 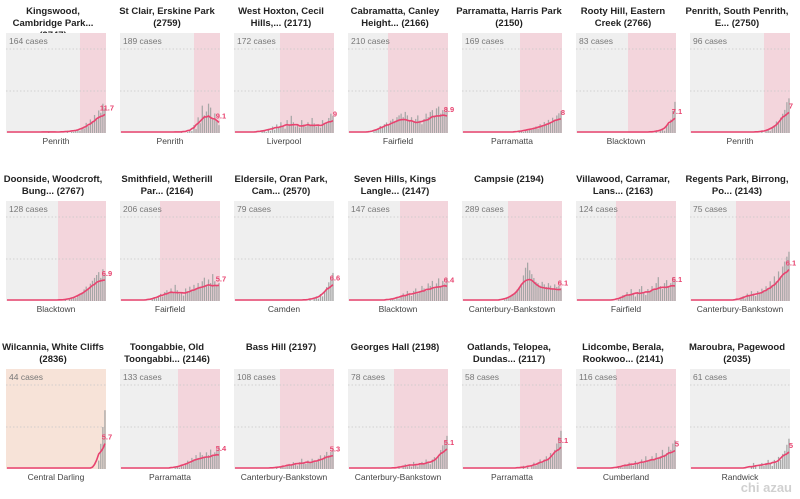 What do you see at coordinates (287, 251) in the screenshot?
I see `plot-area: 6.6 79 cases` at bounding box center [287, 251].